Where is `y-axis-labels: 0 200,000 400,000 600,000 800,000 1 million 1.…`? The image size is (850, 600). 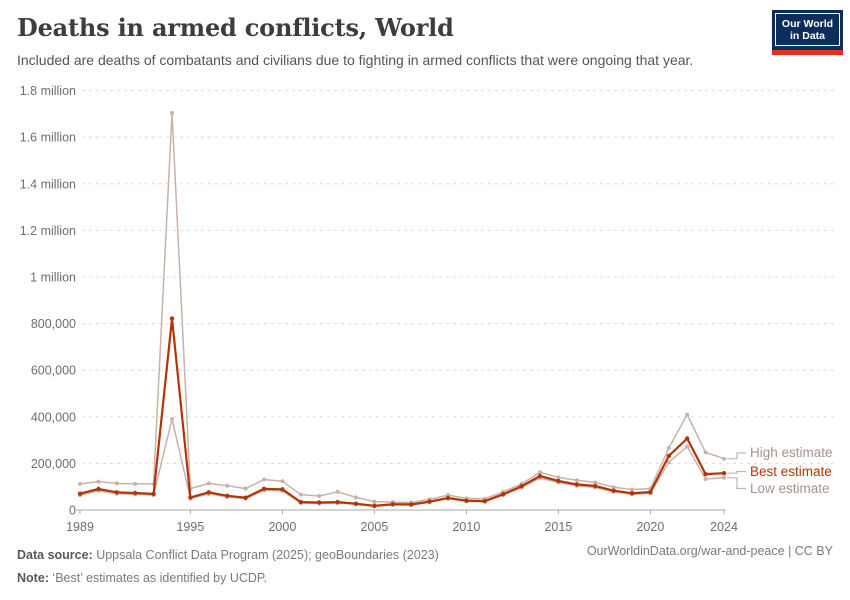
y-axis-labels: 0 200,000 400,000 600,000 800,000 1 million 1.… is located at coordinates (48, 300).